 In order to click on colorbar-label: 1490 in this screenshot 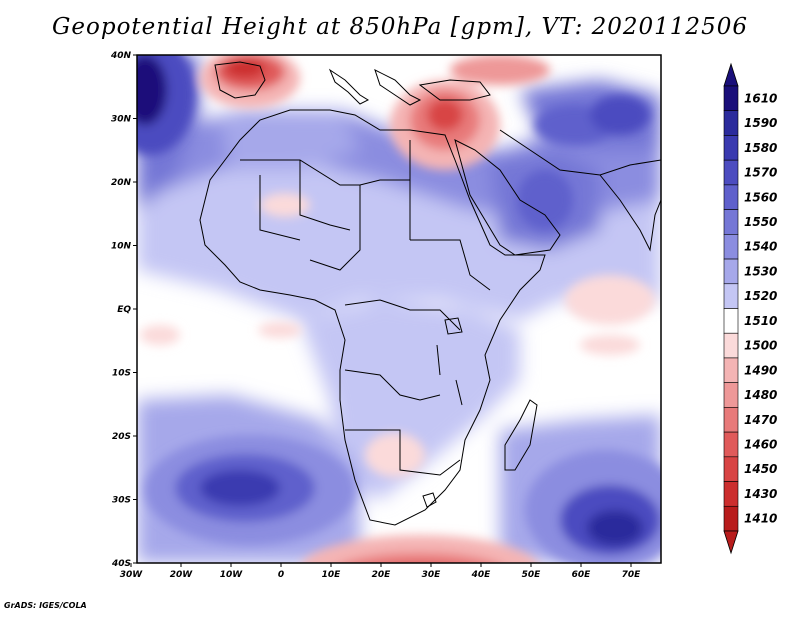, I will do `click(760, 370)`.